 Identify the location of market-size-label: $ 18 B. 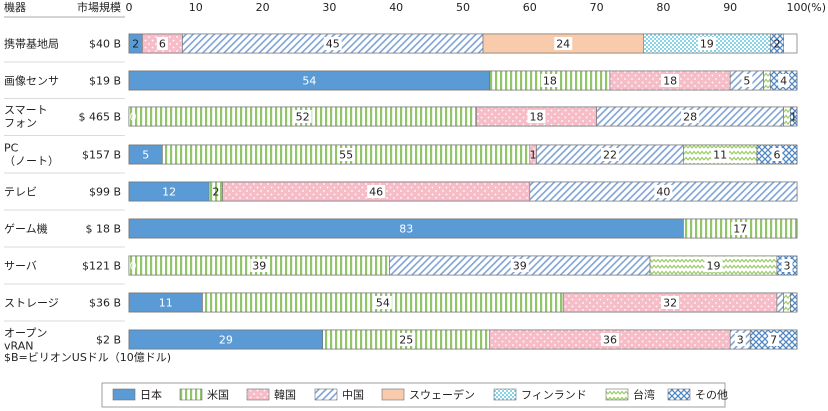
(103, 229).